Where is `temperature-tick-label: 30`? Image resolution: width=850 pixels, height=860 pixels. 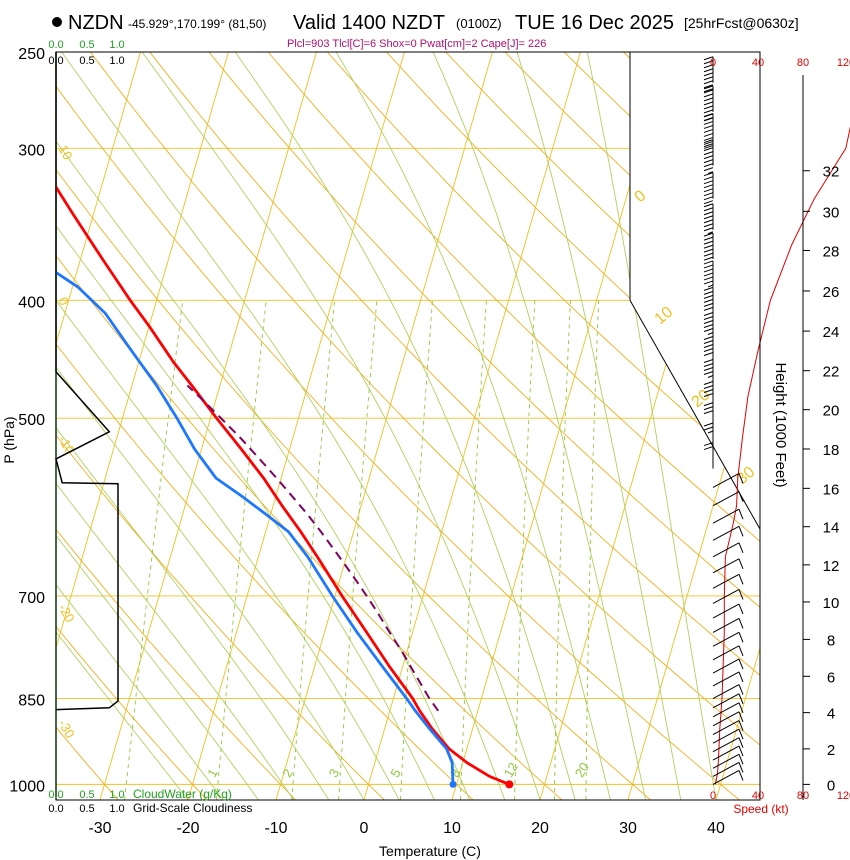
temperature-tick-label: 30 is located at coordinates (628, 828).